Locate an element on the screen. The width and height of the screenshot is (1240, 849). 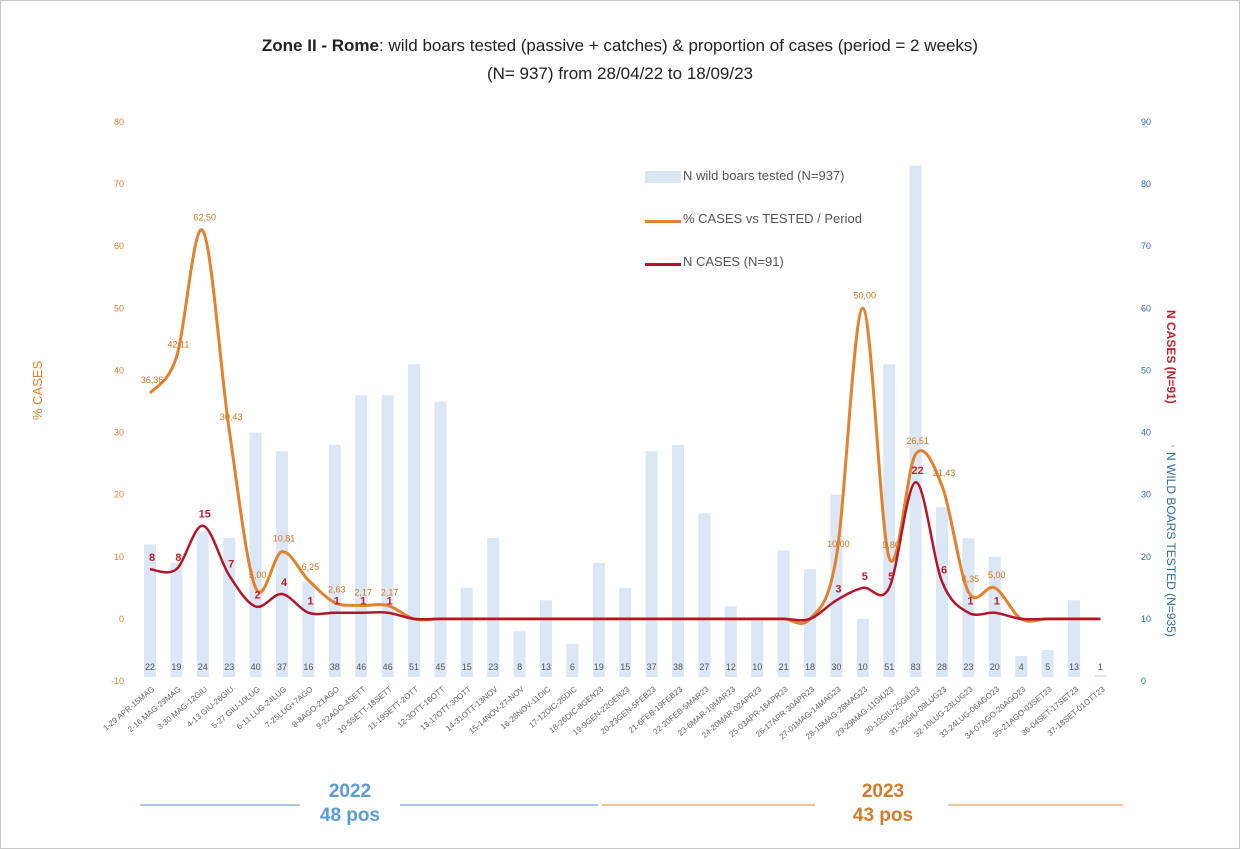
right-axis-tick-label: 40 is located at coordinates (1146, 433).